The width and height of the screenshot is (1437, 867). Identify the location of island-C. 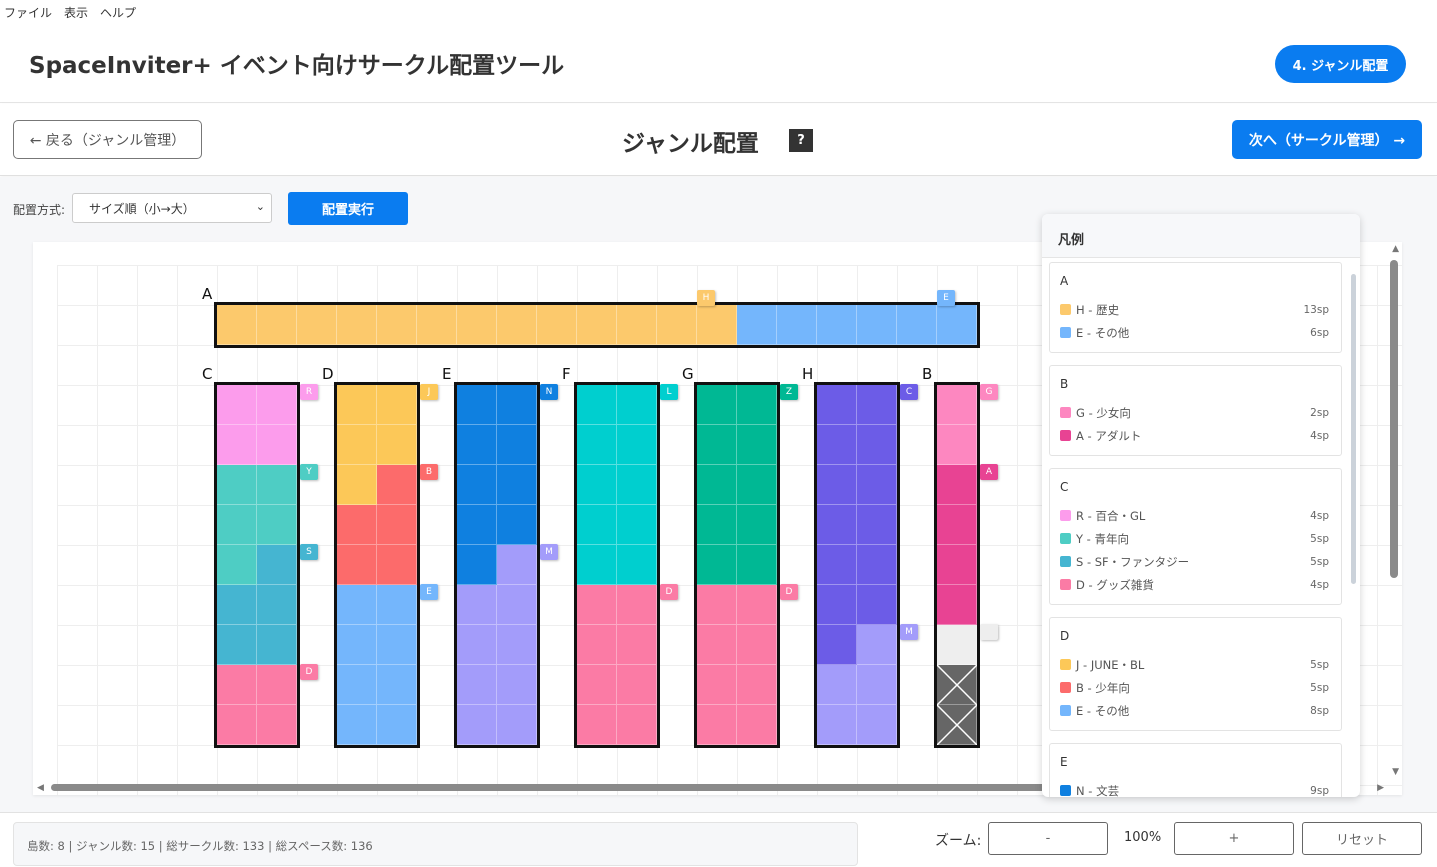
(257, 565).